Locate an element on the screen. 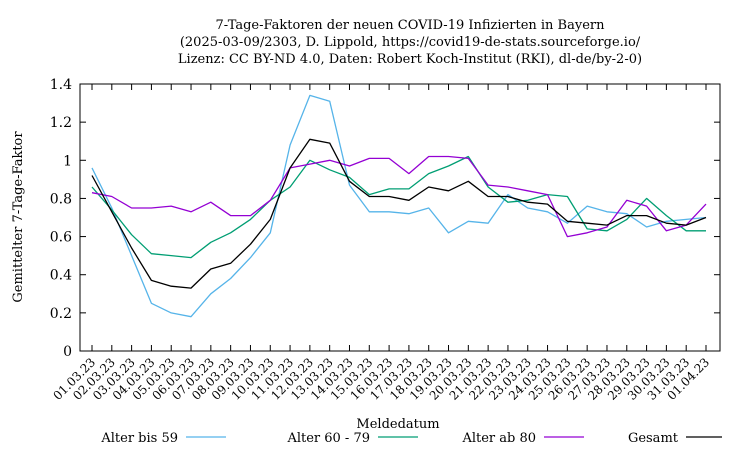  y-tick-label: 1 is located at coordinates (67, 161).